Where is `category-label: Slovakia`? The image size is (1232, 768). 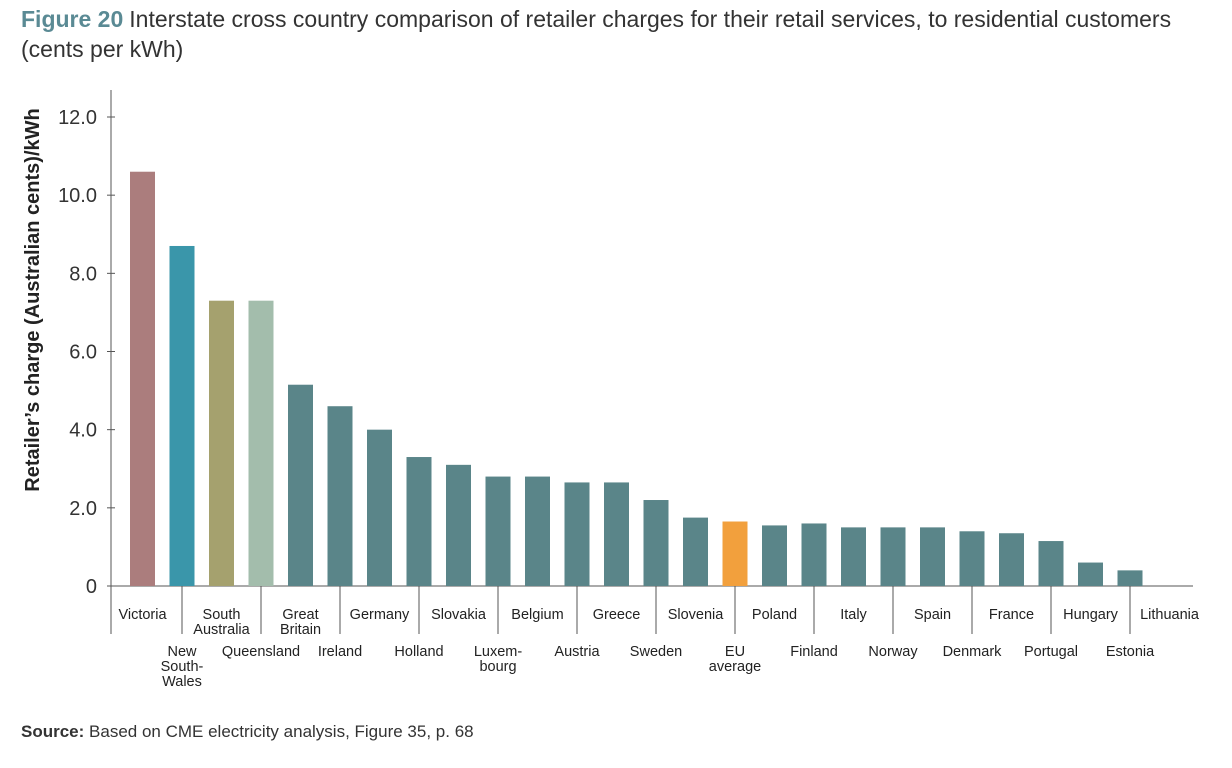
category-label: Slovakia is located at coordinates (459, 615).